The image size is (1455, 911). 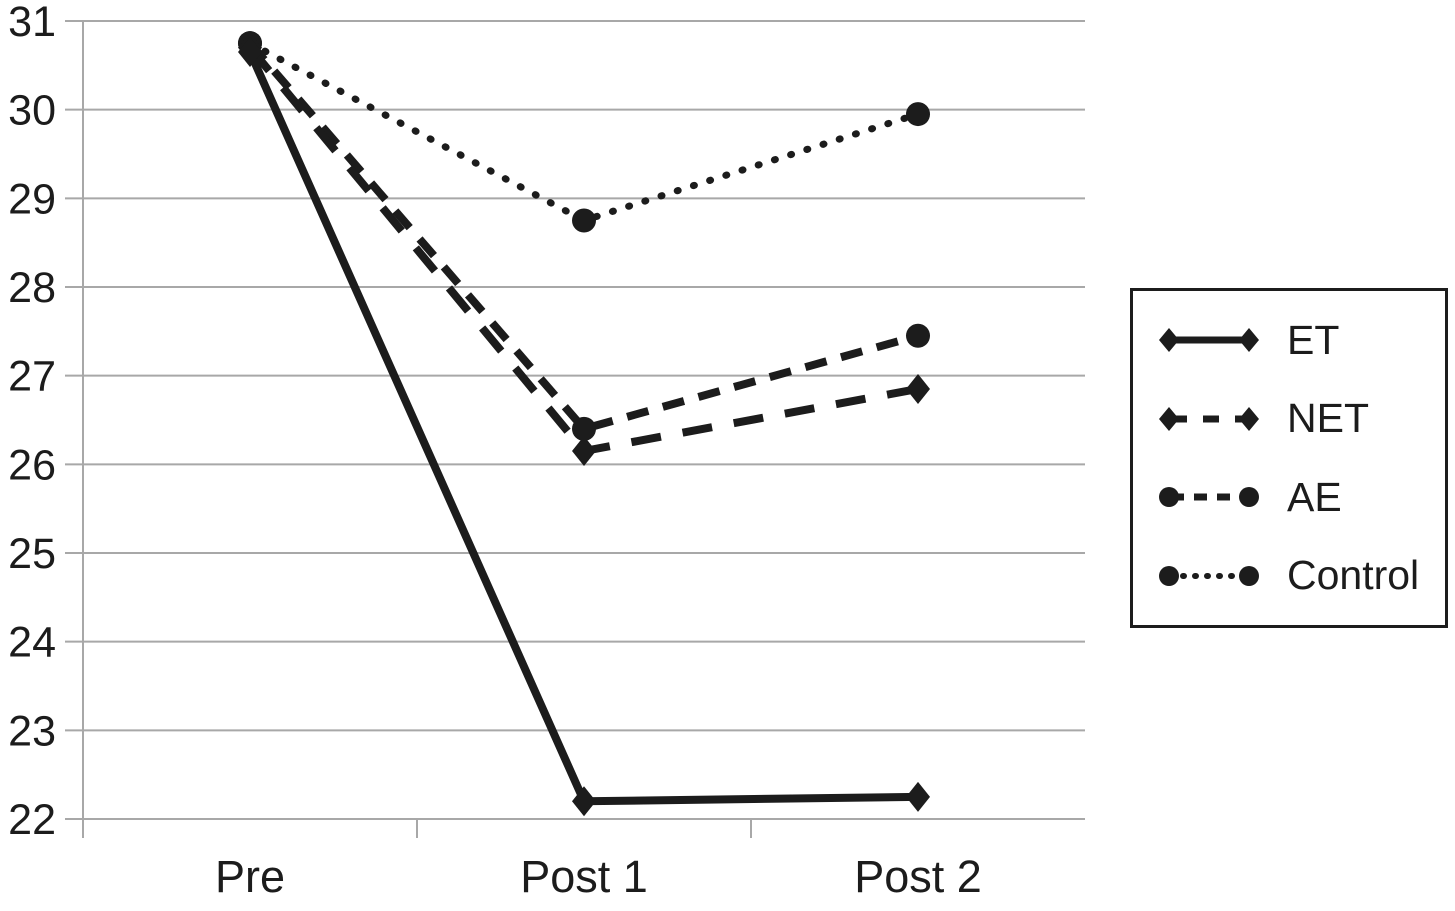 What do you see at coordinates (918, 876) in the screenshot?
I see `x-axis-tick-label: Post 2` at bounding box center [918, 876].